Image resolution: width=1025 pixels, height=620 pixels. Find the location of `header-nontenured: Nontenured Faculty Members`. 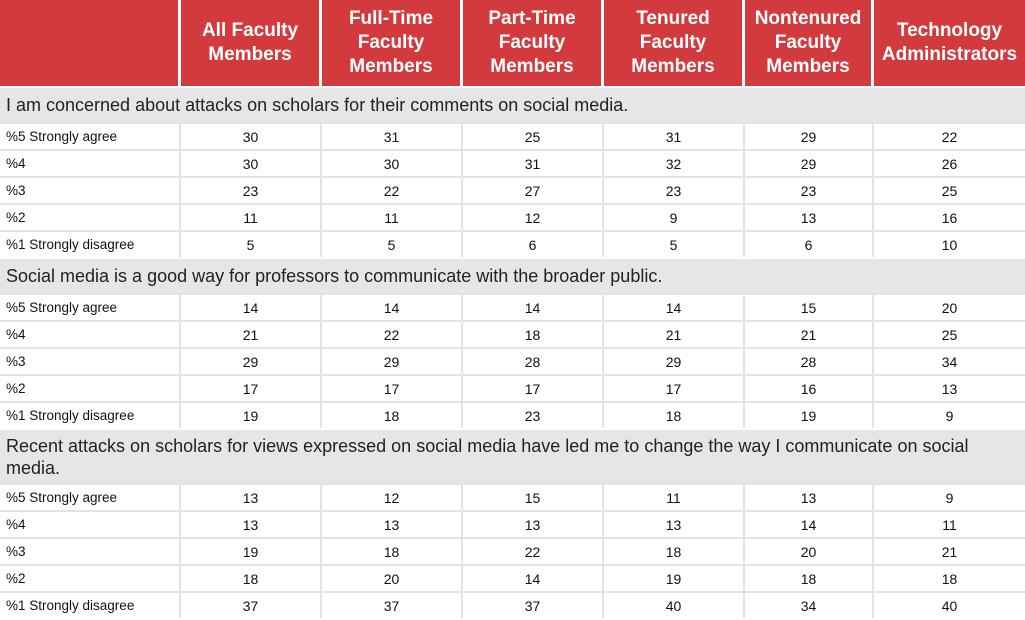

header-nontenured: Nontenured Faculty Members is located at coordinates (809, 43).